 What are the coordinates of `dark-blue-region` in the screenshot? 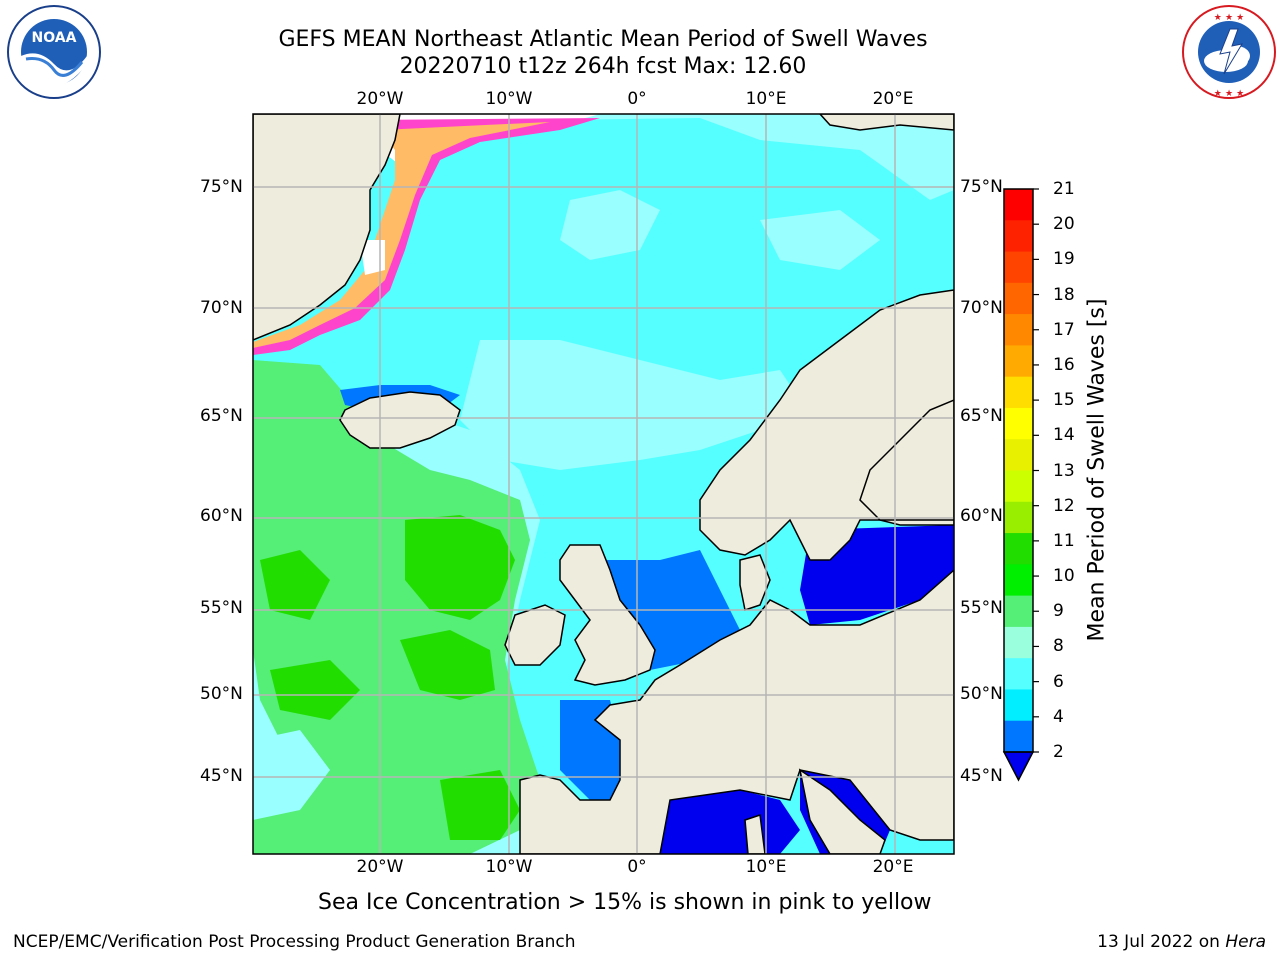 It's located at (730, 822).